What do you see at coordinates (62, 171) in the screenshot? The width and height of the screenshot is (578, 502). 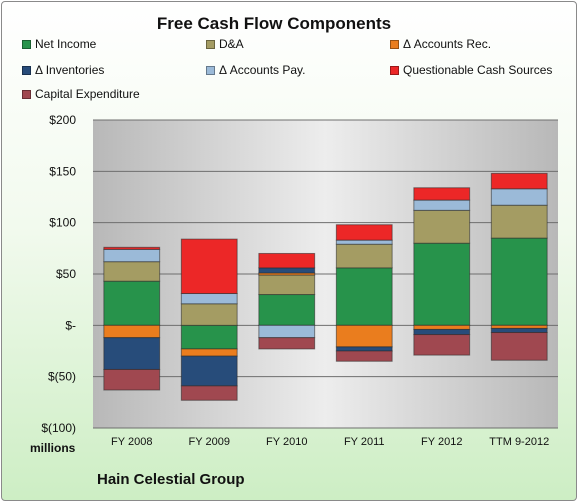 I see `y-tick-label: $150` at bounding box center [62, 171].